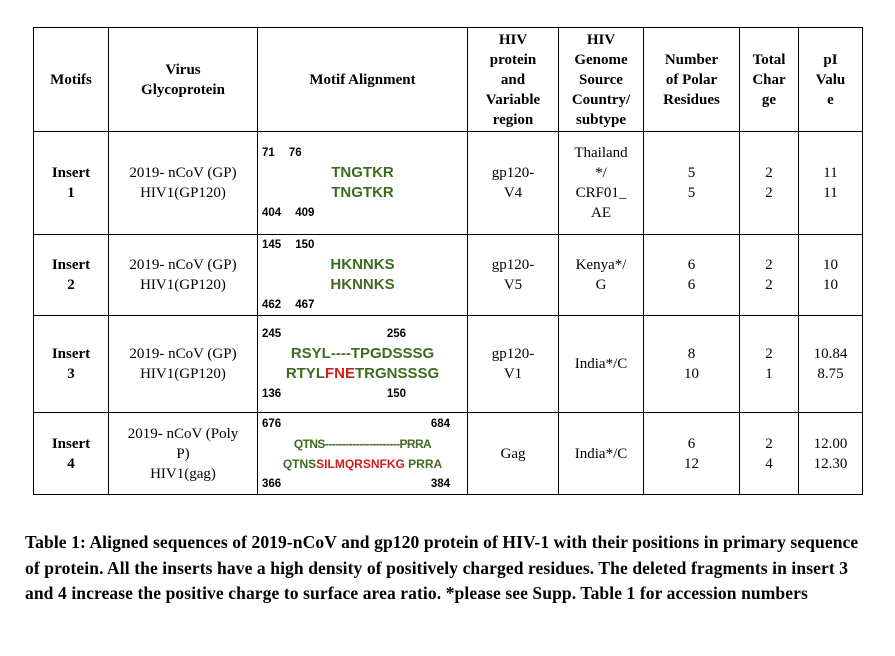  What do you see at coordinates (513, 453) in the screenshot?
I see `hiv-region-cell: Gag` at bounding box center [513, 453].